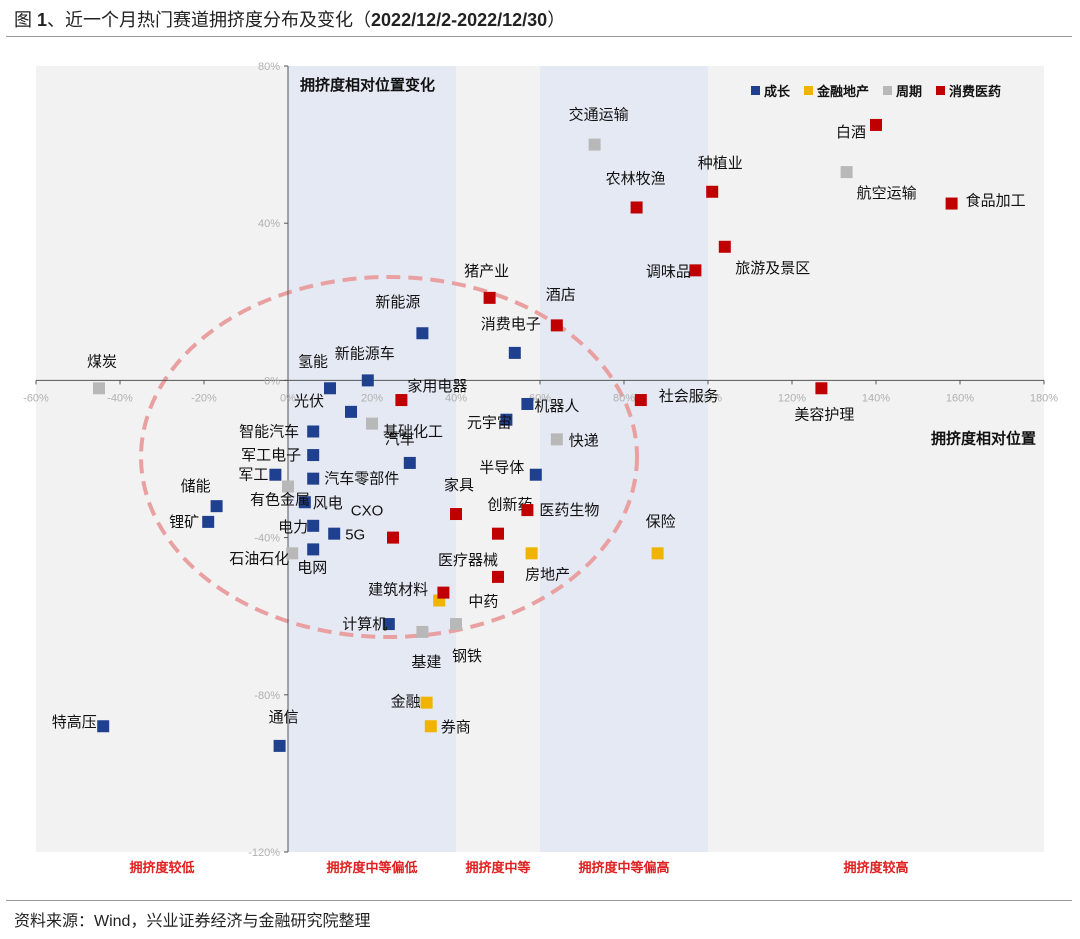  Describe the element at coordinates (772, 268) in the screenshot. I see `point-label-3-4: 旅游及景区` at that location.